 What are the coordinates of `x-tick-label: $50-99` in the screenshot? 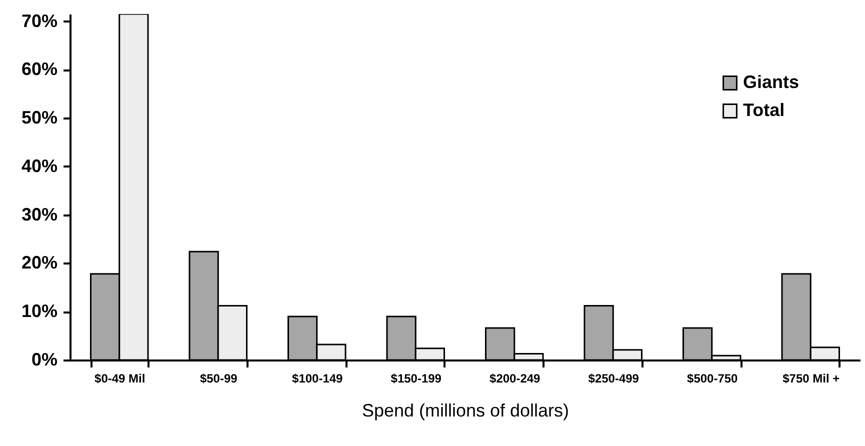 It's located at (219, 379).